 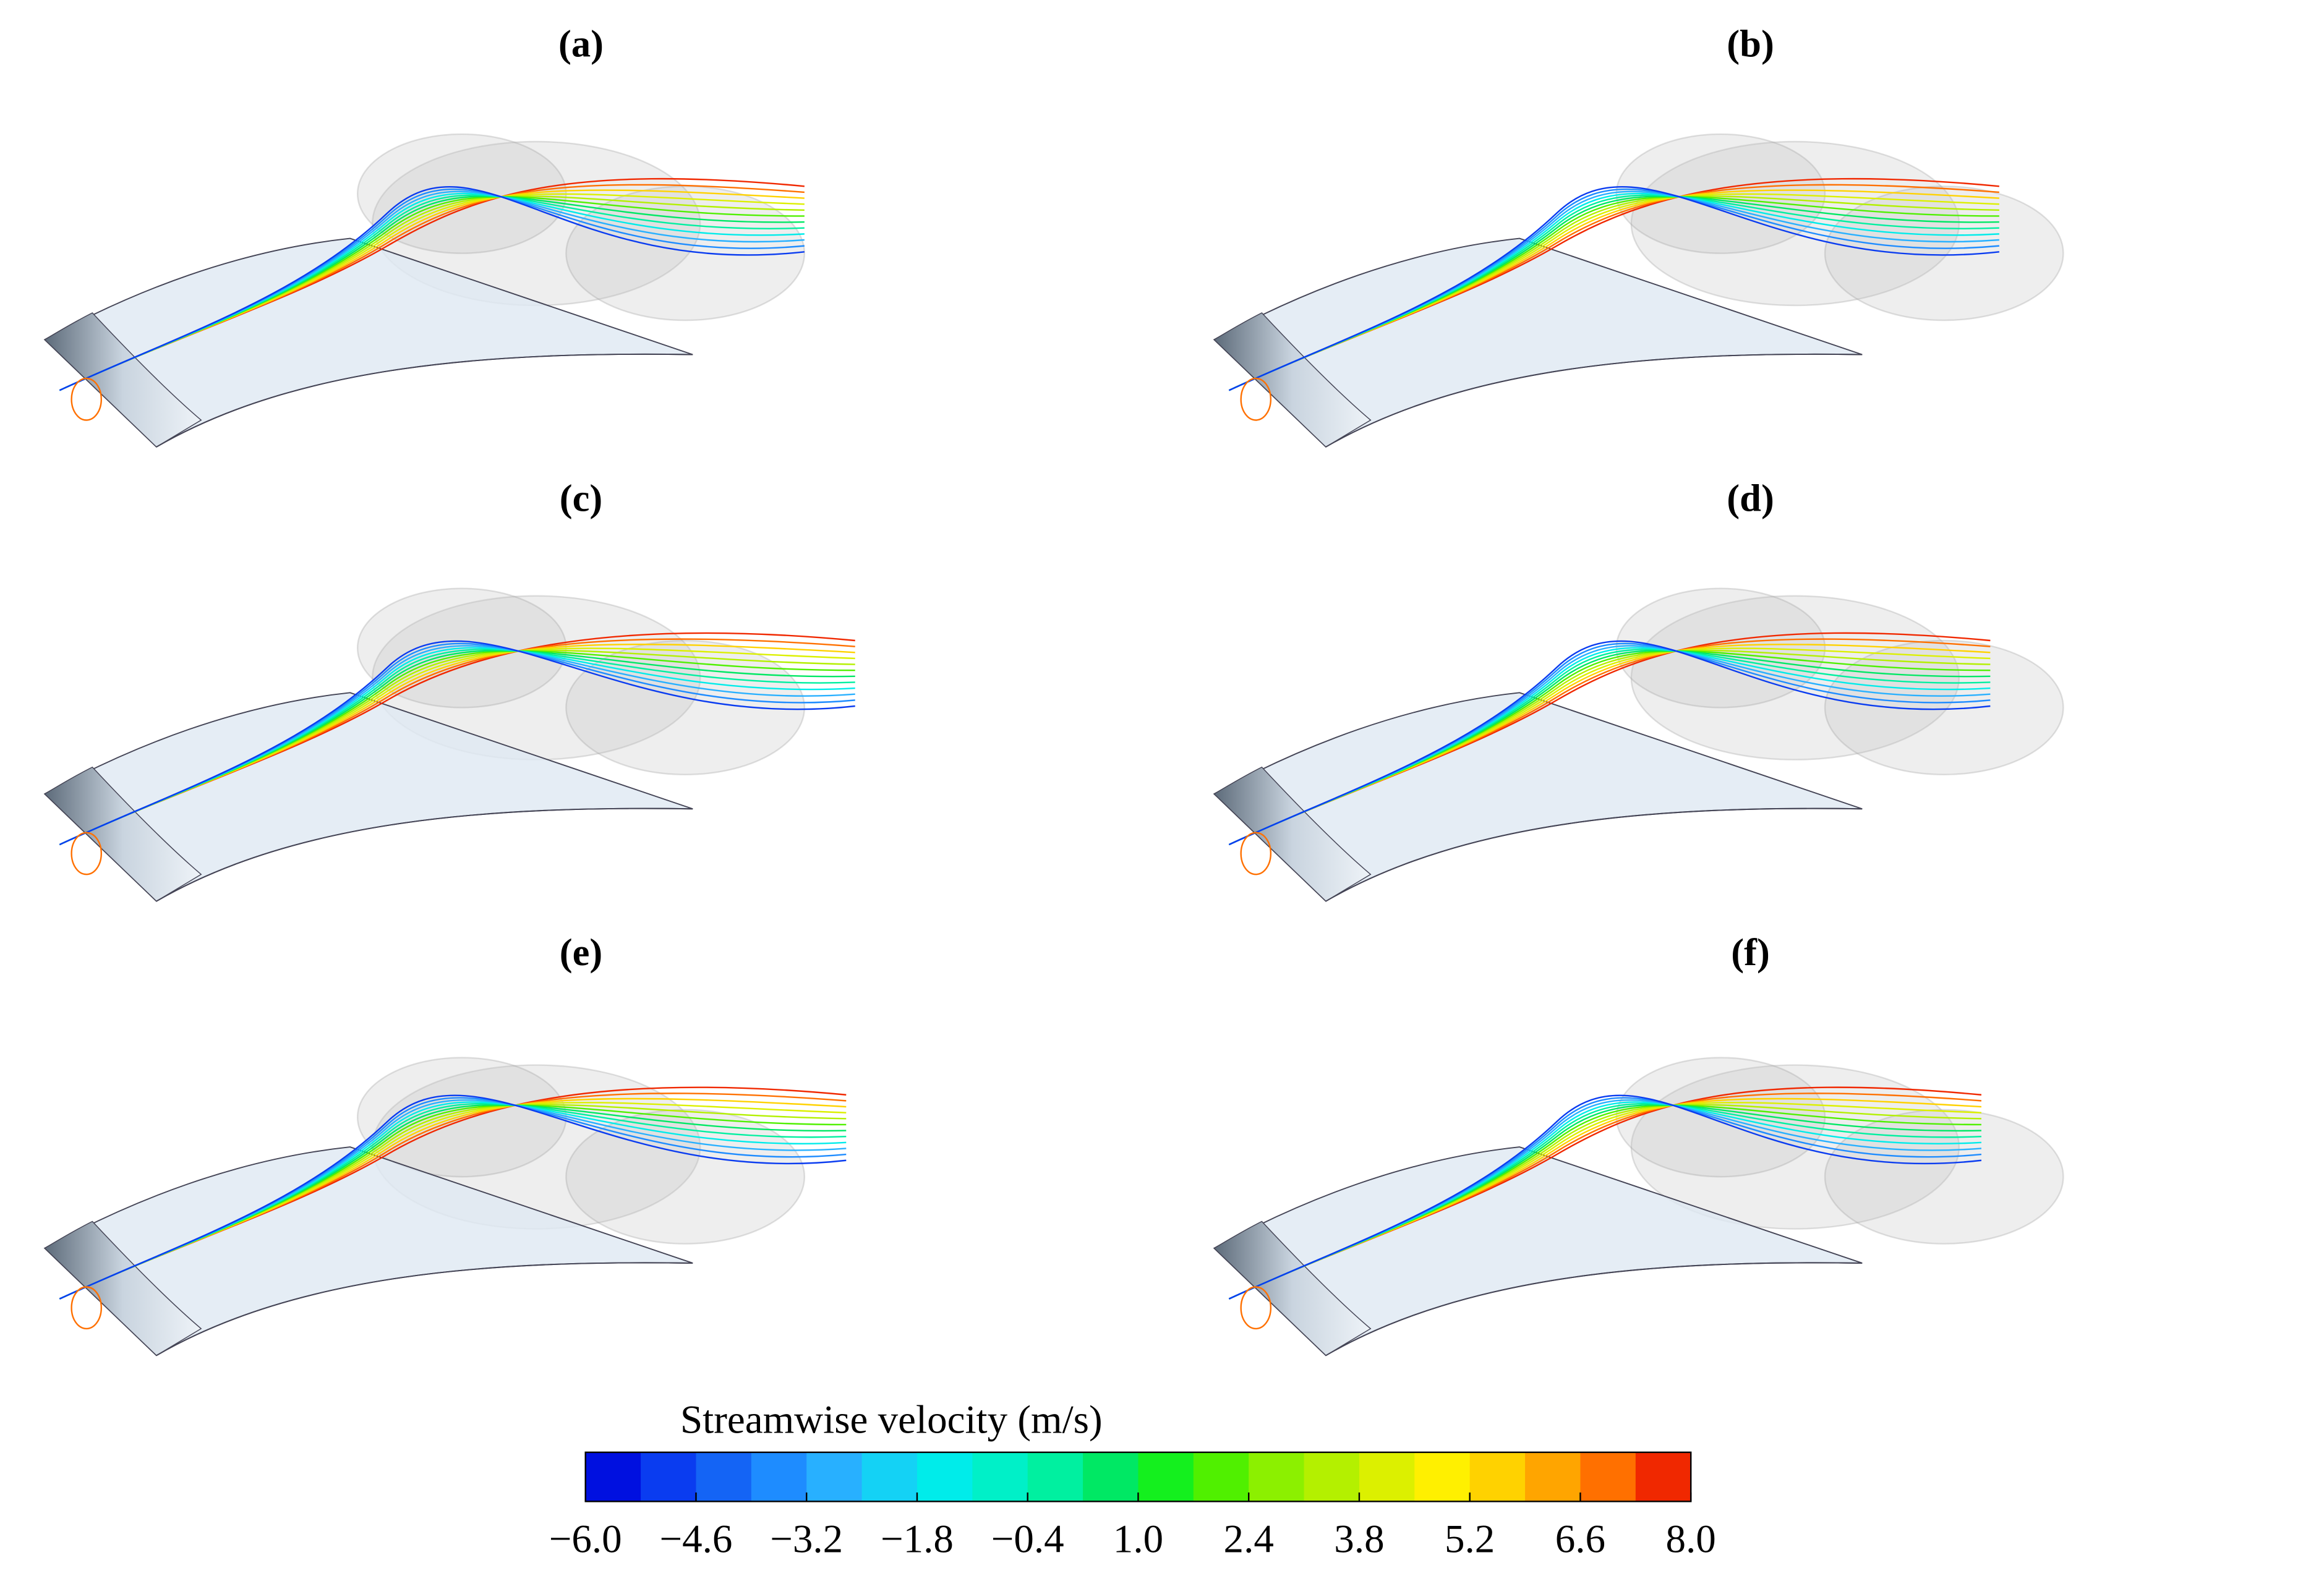 I want to click on panel: (d), so click(x=1638, y=689).